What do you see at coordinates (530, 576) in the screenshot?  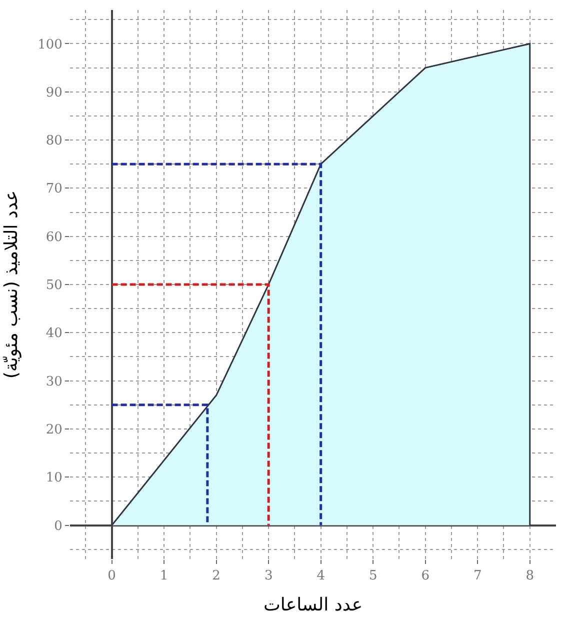 I see `x-tick-label: 8` at bounding box center [530, 576].